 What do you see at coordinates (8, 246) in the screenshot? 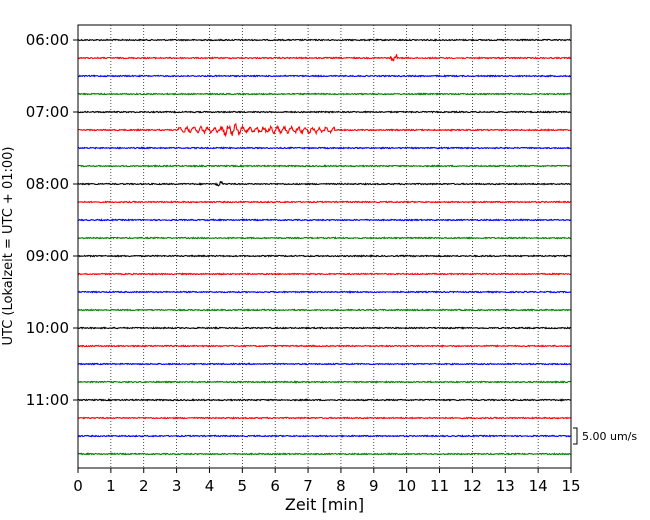
I see `y-axis-label: UTC (Lokalzeit = UTC + 01:00)` at bounding box center [8, 246].